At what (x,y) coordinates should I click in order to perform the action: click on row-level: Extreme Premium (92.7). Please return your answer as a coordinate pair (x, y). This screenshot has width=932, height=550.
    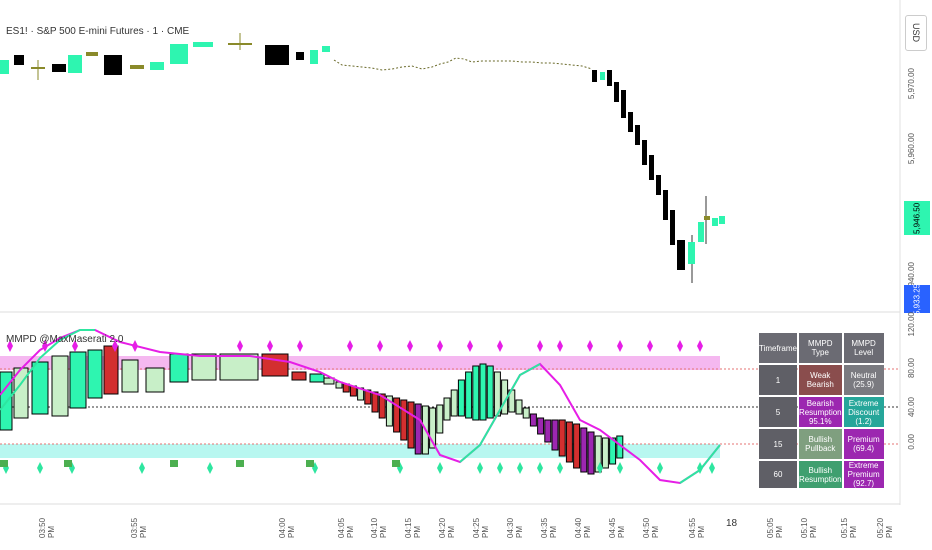
    Looking at the image, I should click on (863, 474).